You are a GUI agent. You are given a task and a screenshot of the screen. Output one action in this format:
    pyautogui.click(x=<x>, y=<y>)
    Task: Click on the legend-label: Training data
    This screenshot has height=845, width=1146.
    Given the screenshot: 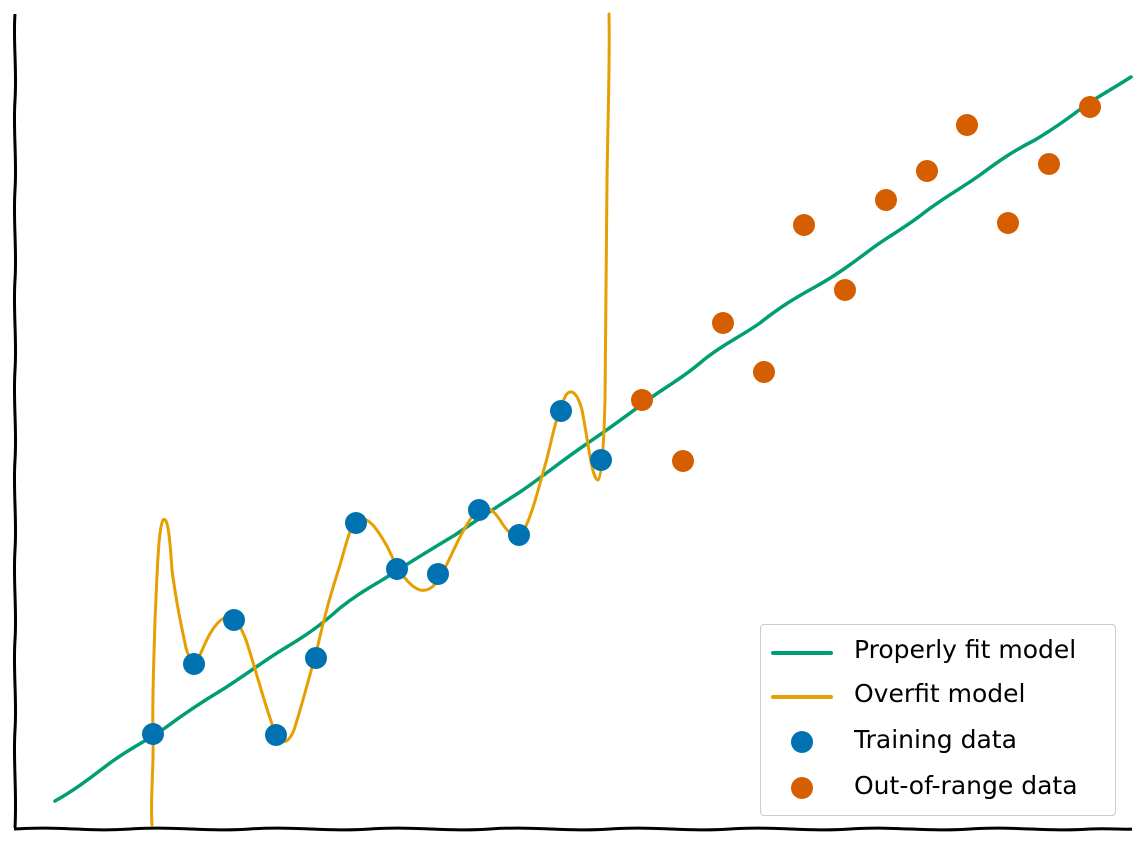 What is the action you would take?
    pyautogui.click(x=935, y=739)
    